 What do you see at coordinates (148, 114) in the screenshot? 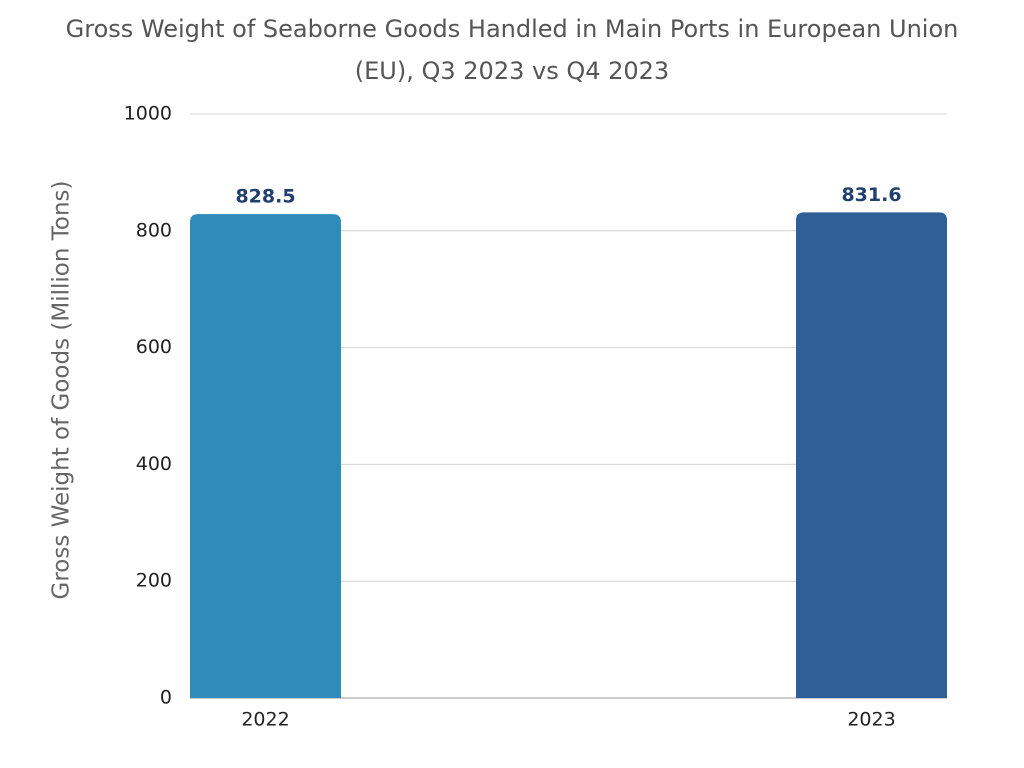
I see `y-tick-label: 1000` at bounding box center [148, 114].